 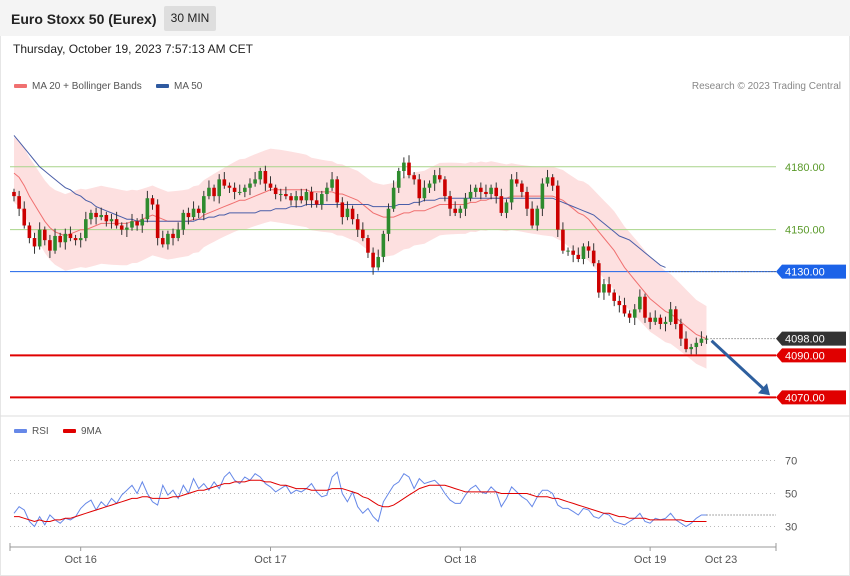 I want to click on legend-swatch-rsi-ma, so click(x=69, y=431).